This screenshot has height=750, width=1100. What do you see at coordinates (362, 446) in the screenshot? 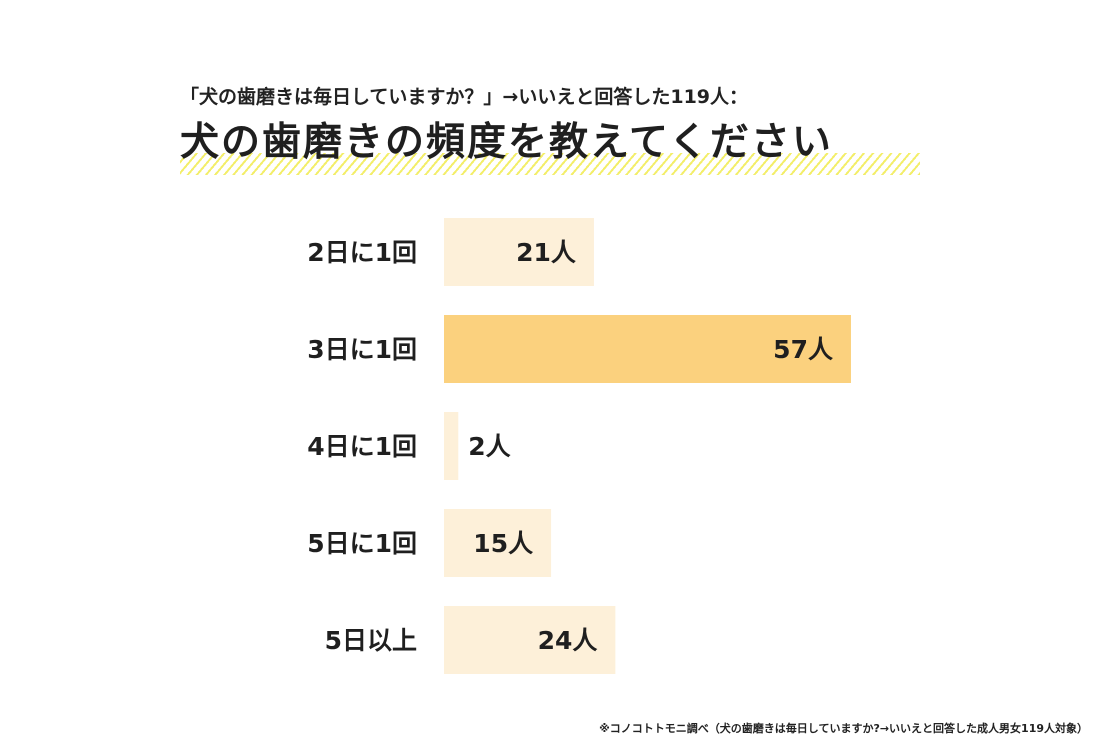
I see `category-label-3: 4日に1回` at bounding box center [362, 446].